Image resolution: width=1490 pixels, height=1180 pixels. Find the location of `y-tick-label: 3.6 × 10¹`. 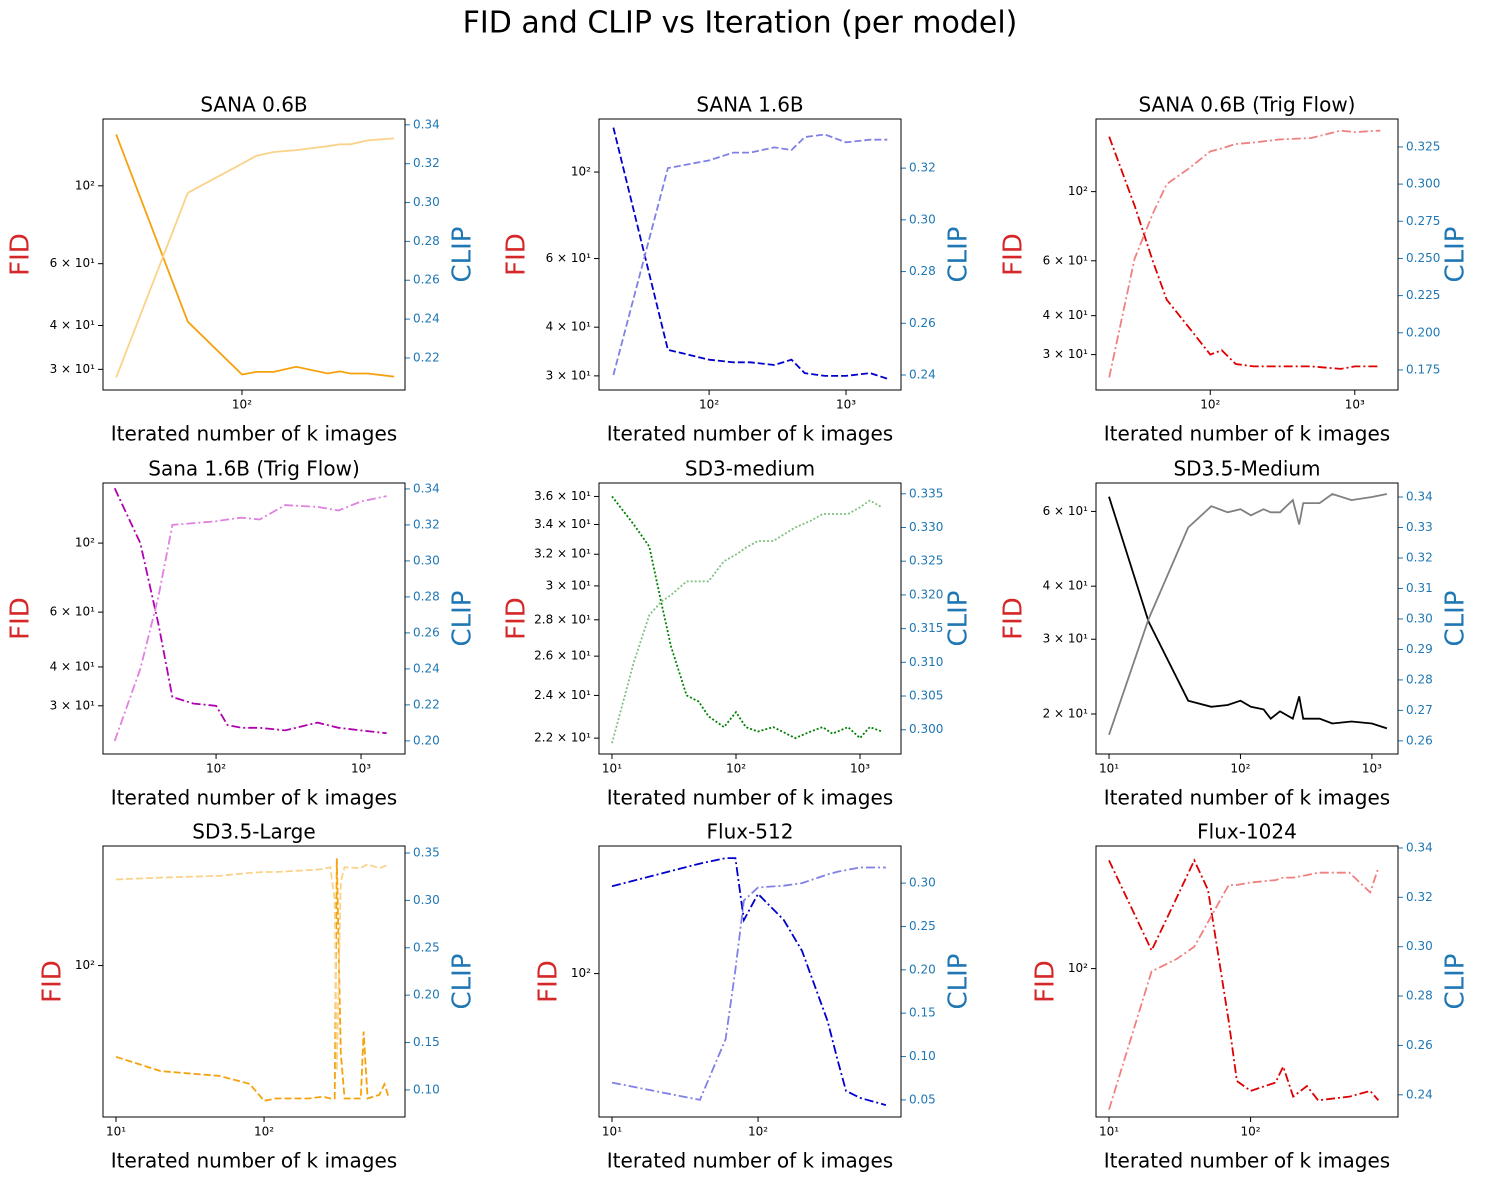

y-tick-label: 3.6 × 10¹ is located at coordinates (562, 496).